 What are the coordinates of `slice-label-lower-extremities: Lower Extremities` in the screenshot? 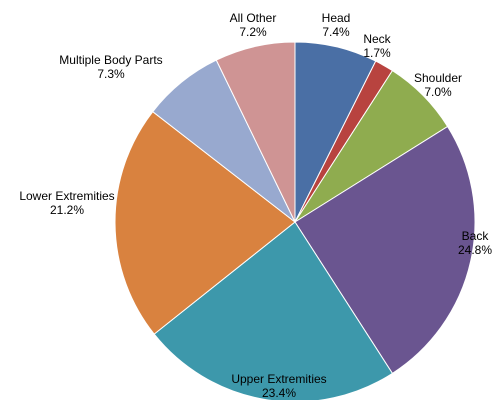 It's located at (66, 196).